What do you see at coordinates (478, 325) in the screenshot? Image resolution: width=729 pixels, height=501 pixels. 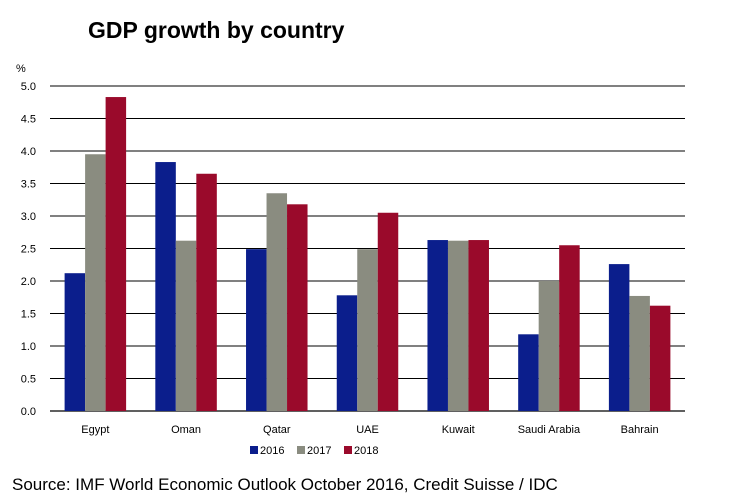 I see `bar-2018-kuwait` at bounding box center [478, 325].